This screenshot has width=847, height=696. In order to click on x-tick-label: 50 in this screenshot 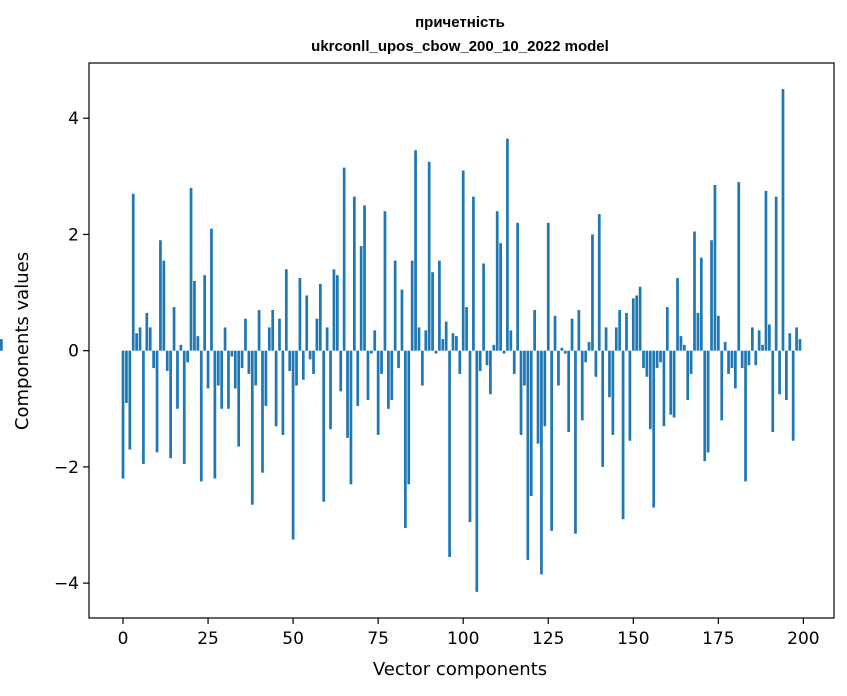, I will do `click(293, 639)`.